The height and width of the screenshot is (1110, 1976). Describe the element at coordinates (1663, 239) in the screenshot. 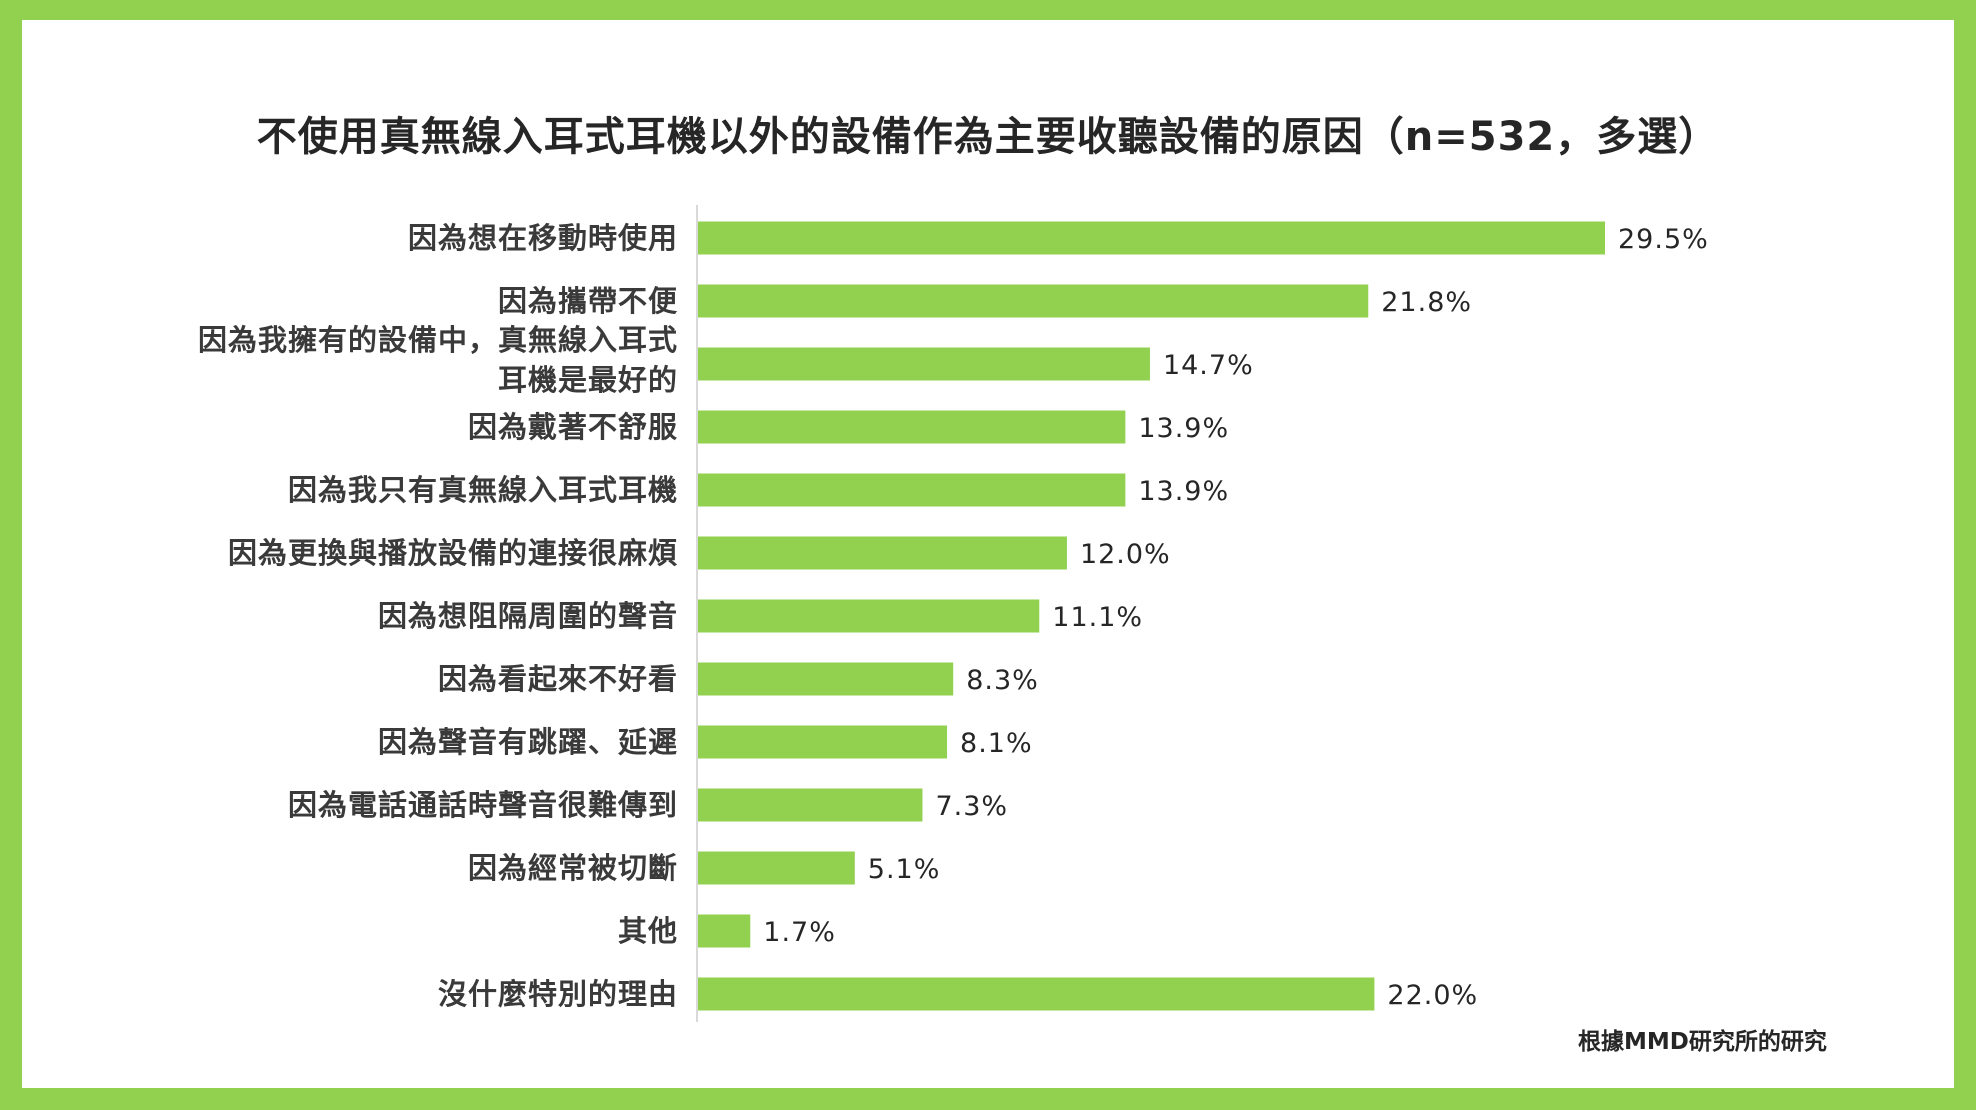

I see `value-label-1: 29.5%` at that location.